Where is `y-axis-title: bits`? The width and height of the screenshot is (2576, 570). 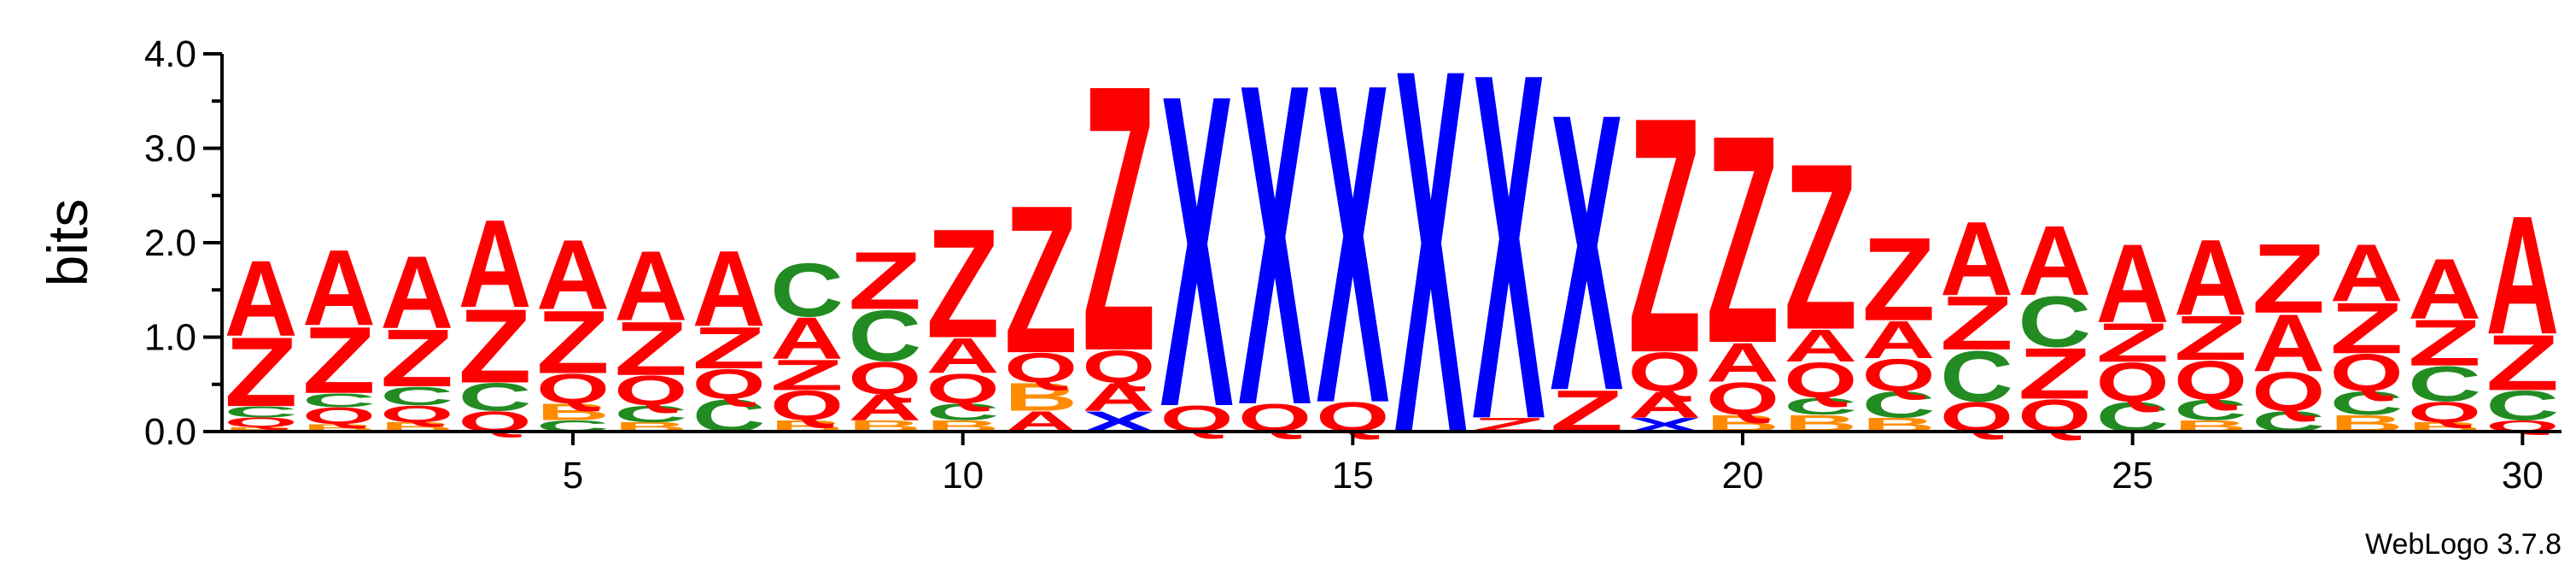 y-axis-title: bits is located at coordinates (67, 243).